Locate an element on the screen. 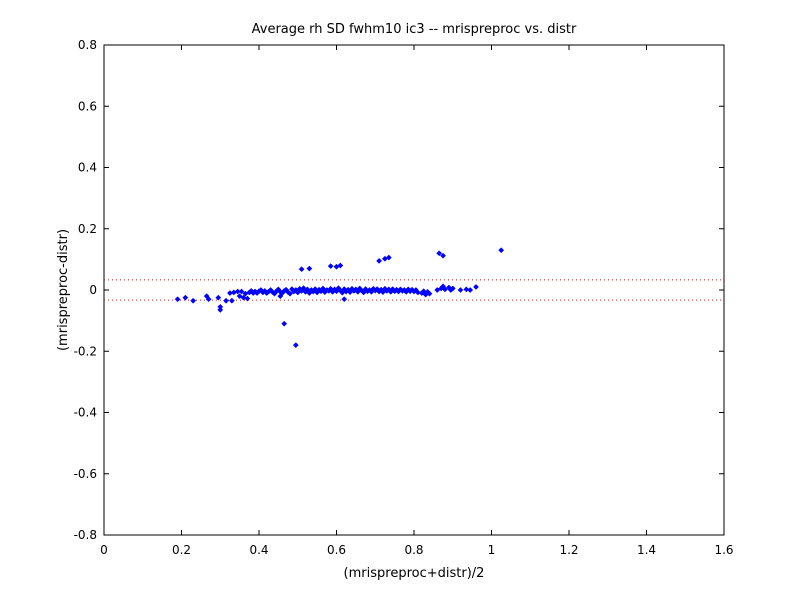  y-axis-label: (mrispreproc-distr) is located at coordinates (63, 290).